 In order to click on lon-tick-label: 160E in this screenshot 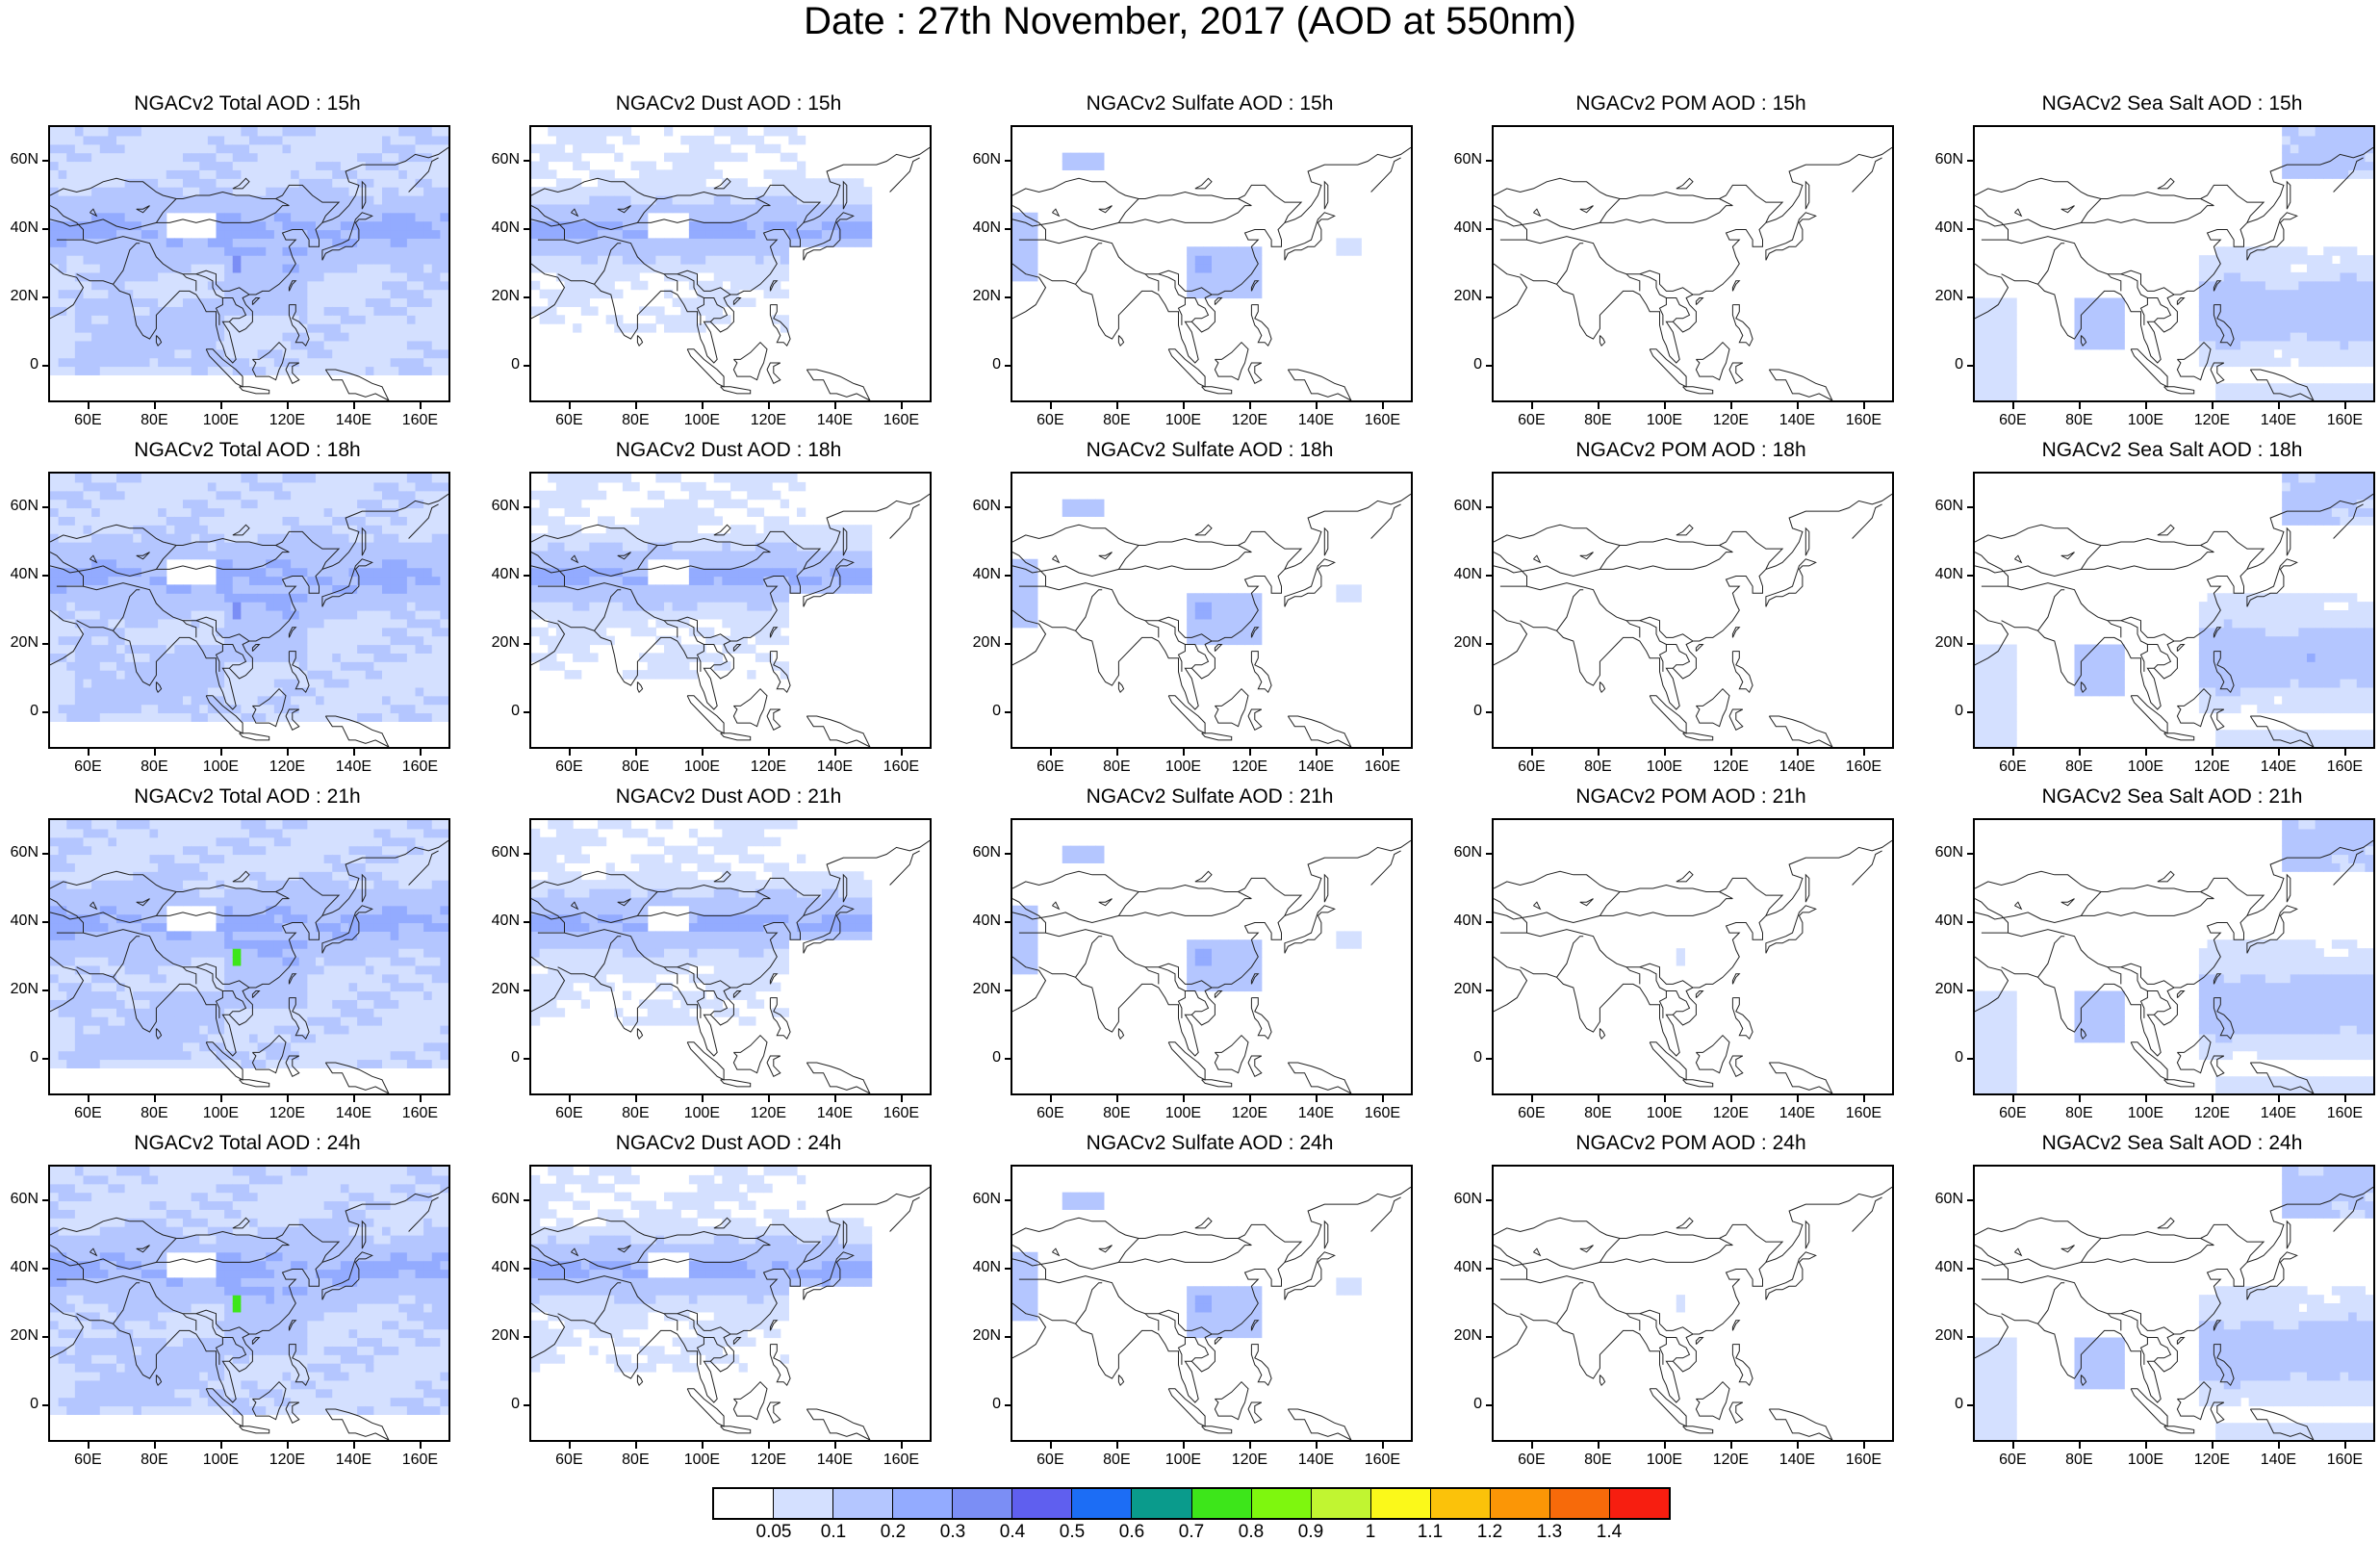, I will do `click(1382, 420)`.